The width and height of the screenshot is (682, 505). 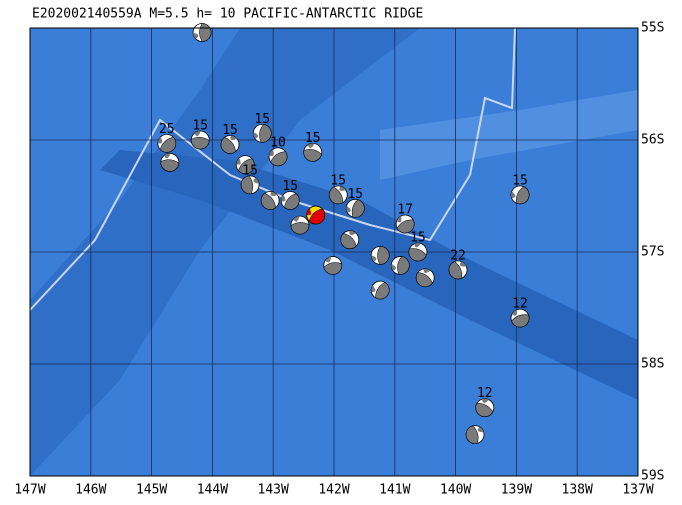 I want to click on depth-label: 10, so click(x=278, y=142).